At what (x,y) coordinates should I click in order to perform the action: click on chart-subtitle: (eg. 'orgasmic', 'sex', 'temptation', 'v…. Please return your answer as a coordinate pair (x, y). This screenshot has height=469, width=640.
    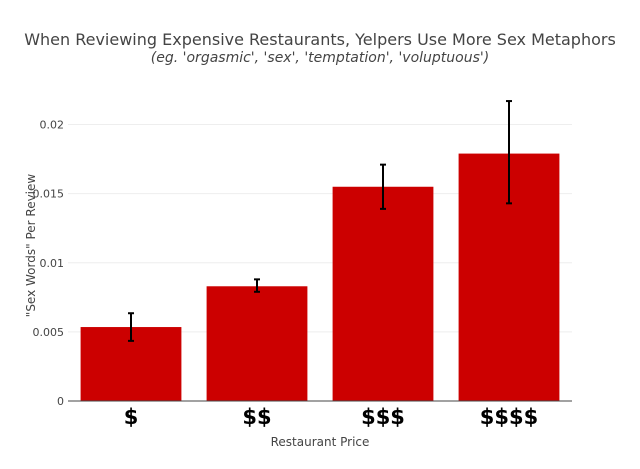
    Looking at the image, I should click on (320, 58).